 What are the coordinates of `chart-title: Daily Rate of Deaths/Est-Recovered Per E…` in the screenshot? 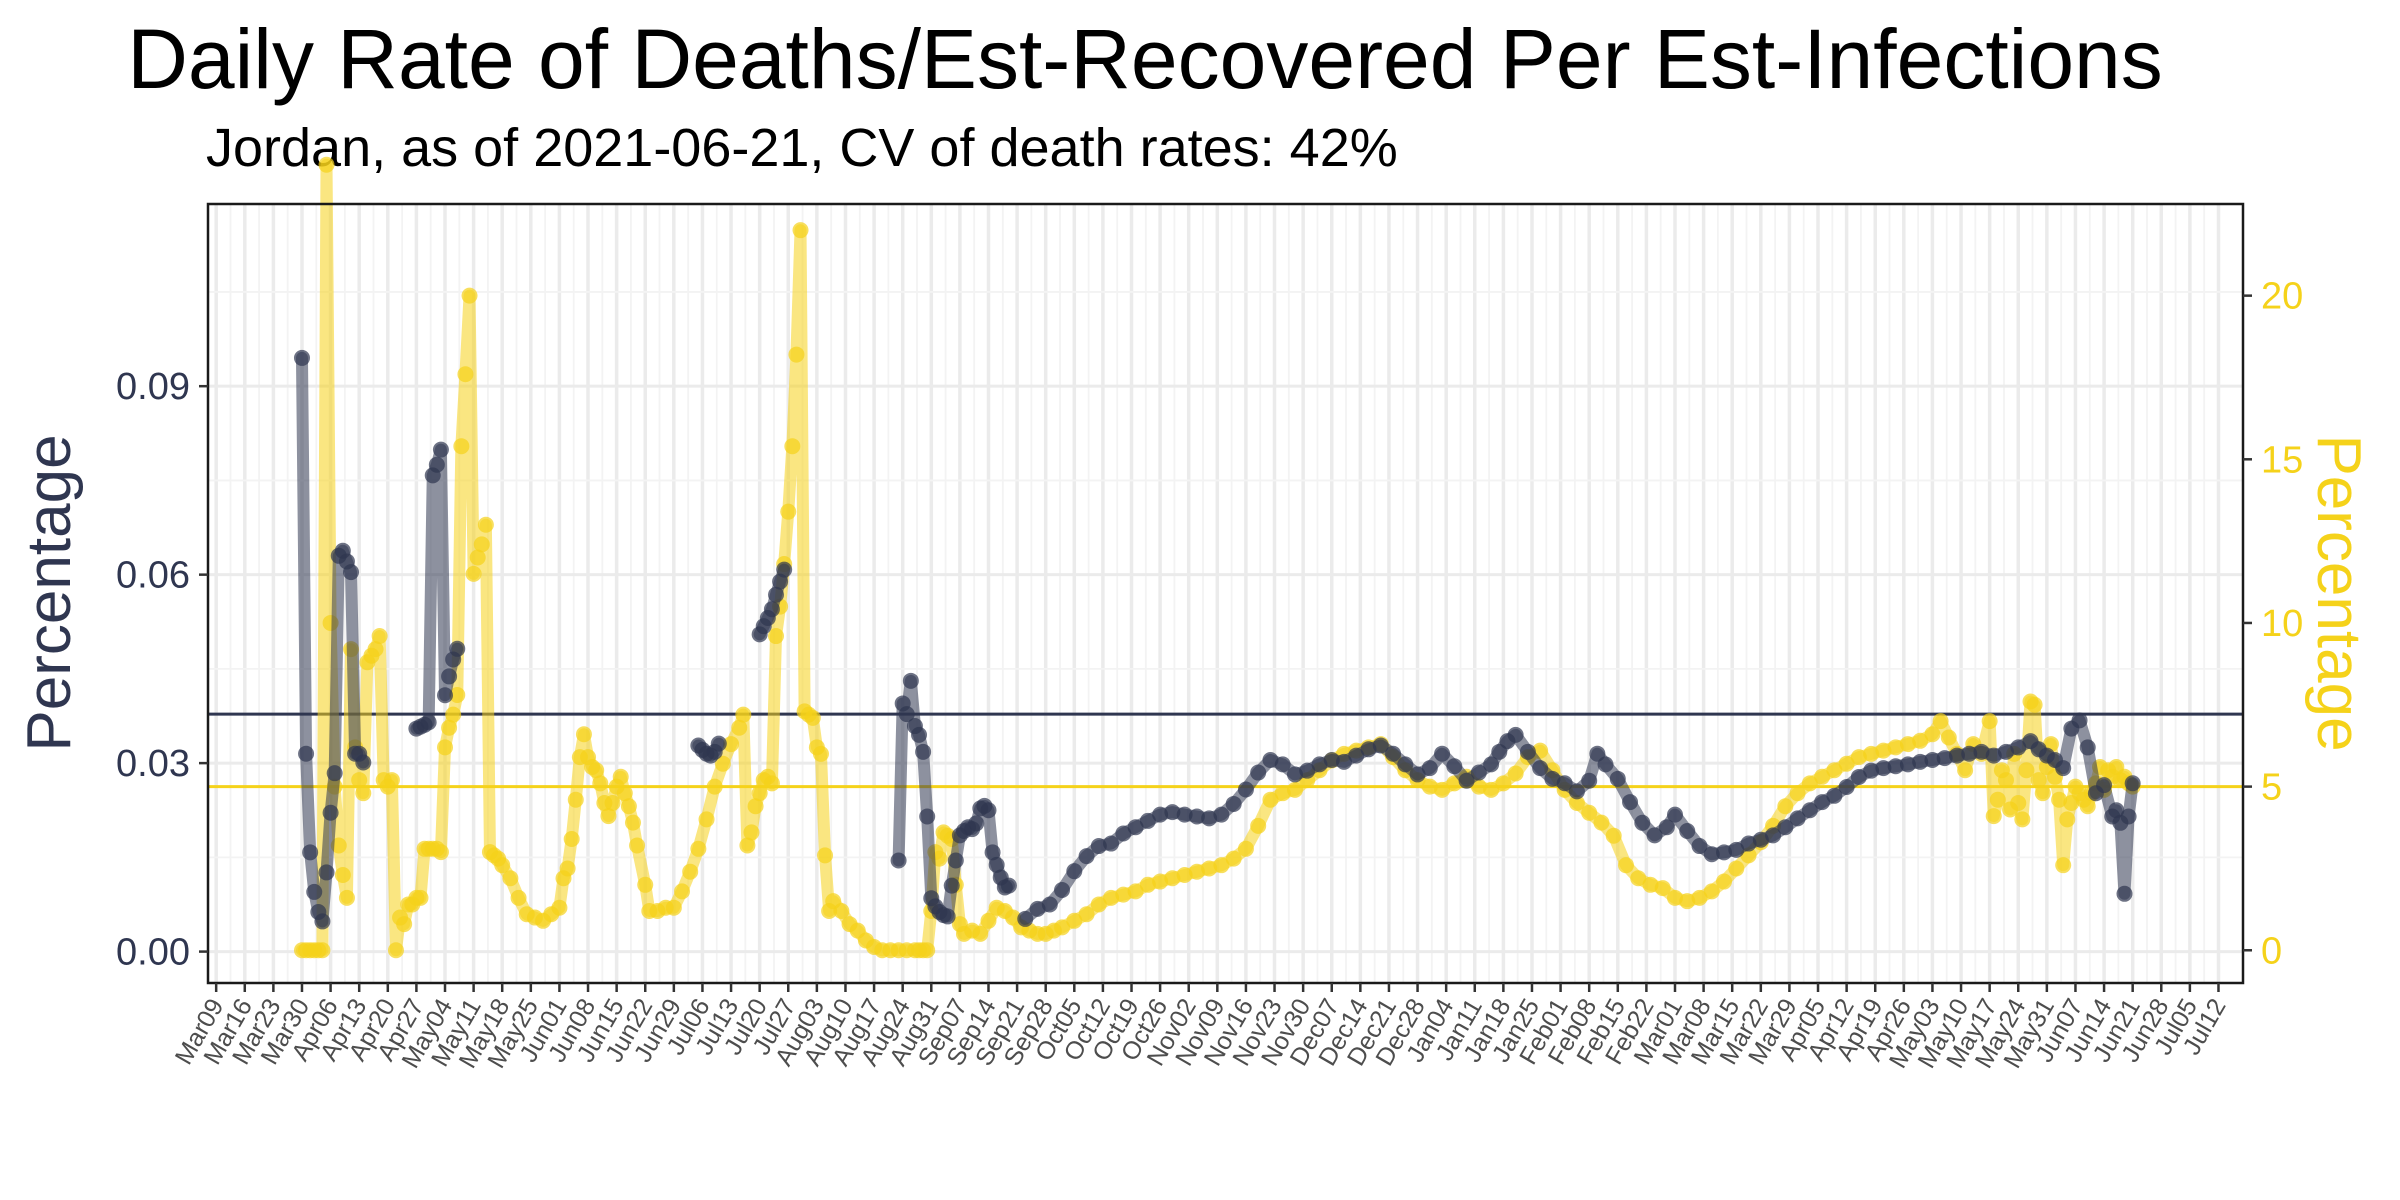 It's located at (1145, 59).